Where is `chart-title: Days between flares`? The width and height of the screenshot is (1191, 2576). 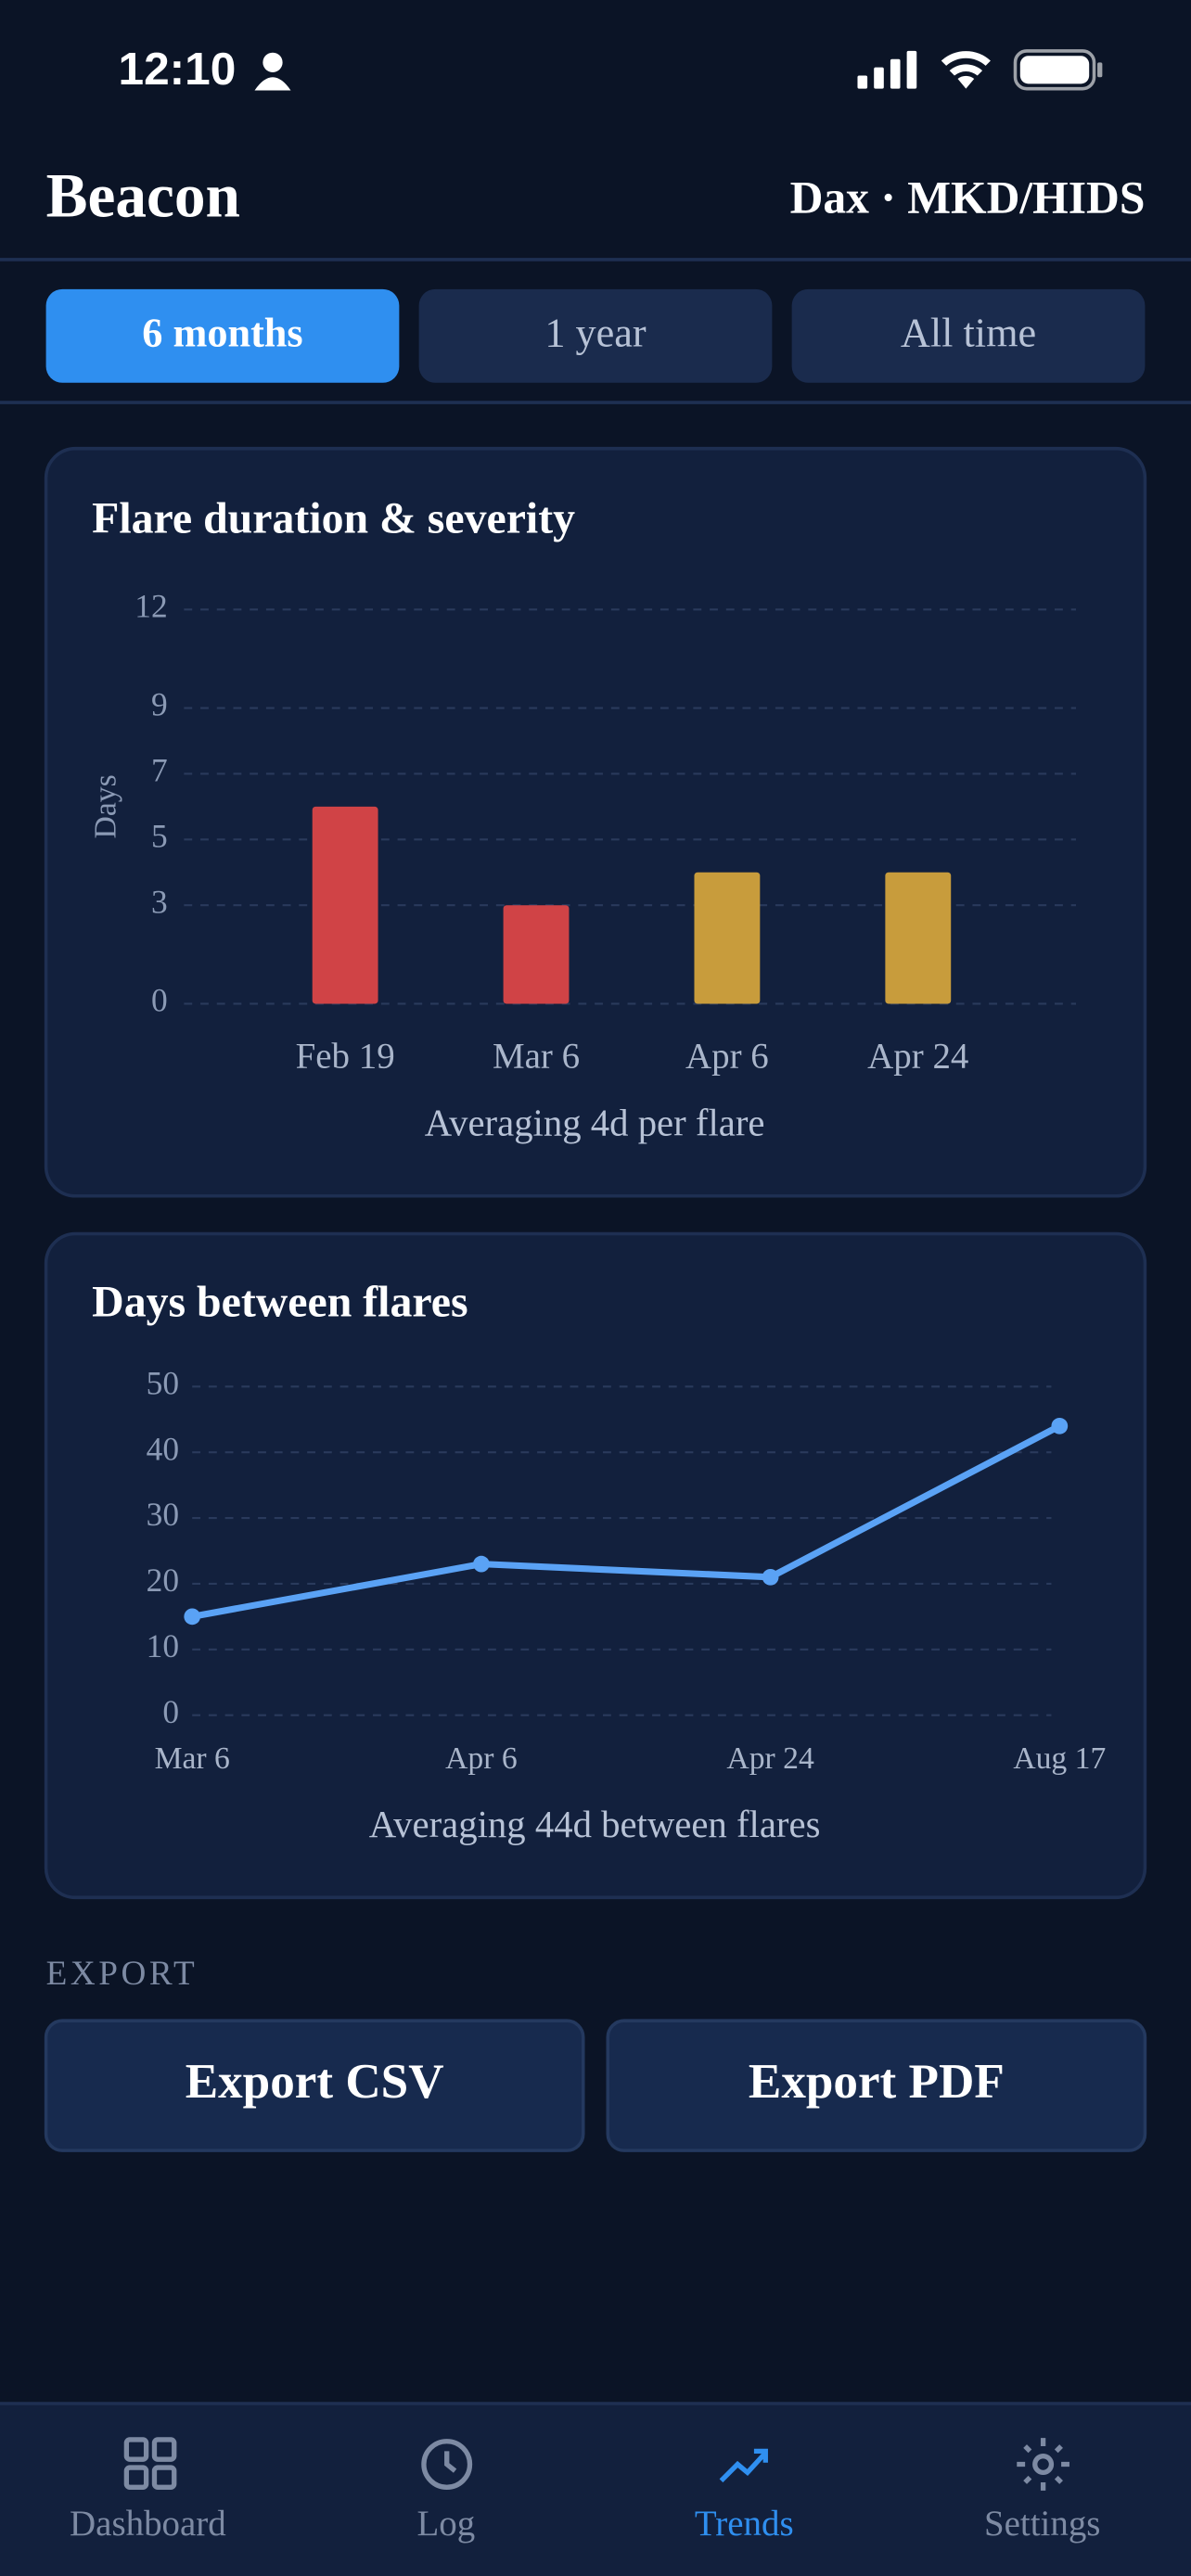 chart-title: Days between flares is located at coordinates (279, 1301).